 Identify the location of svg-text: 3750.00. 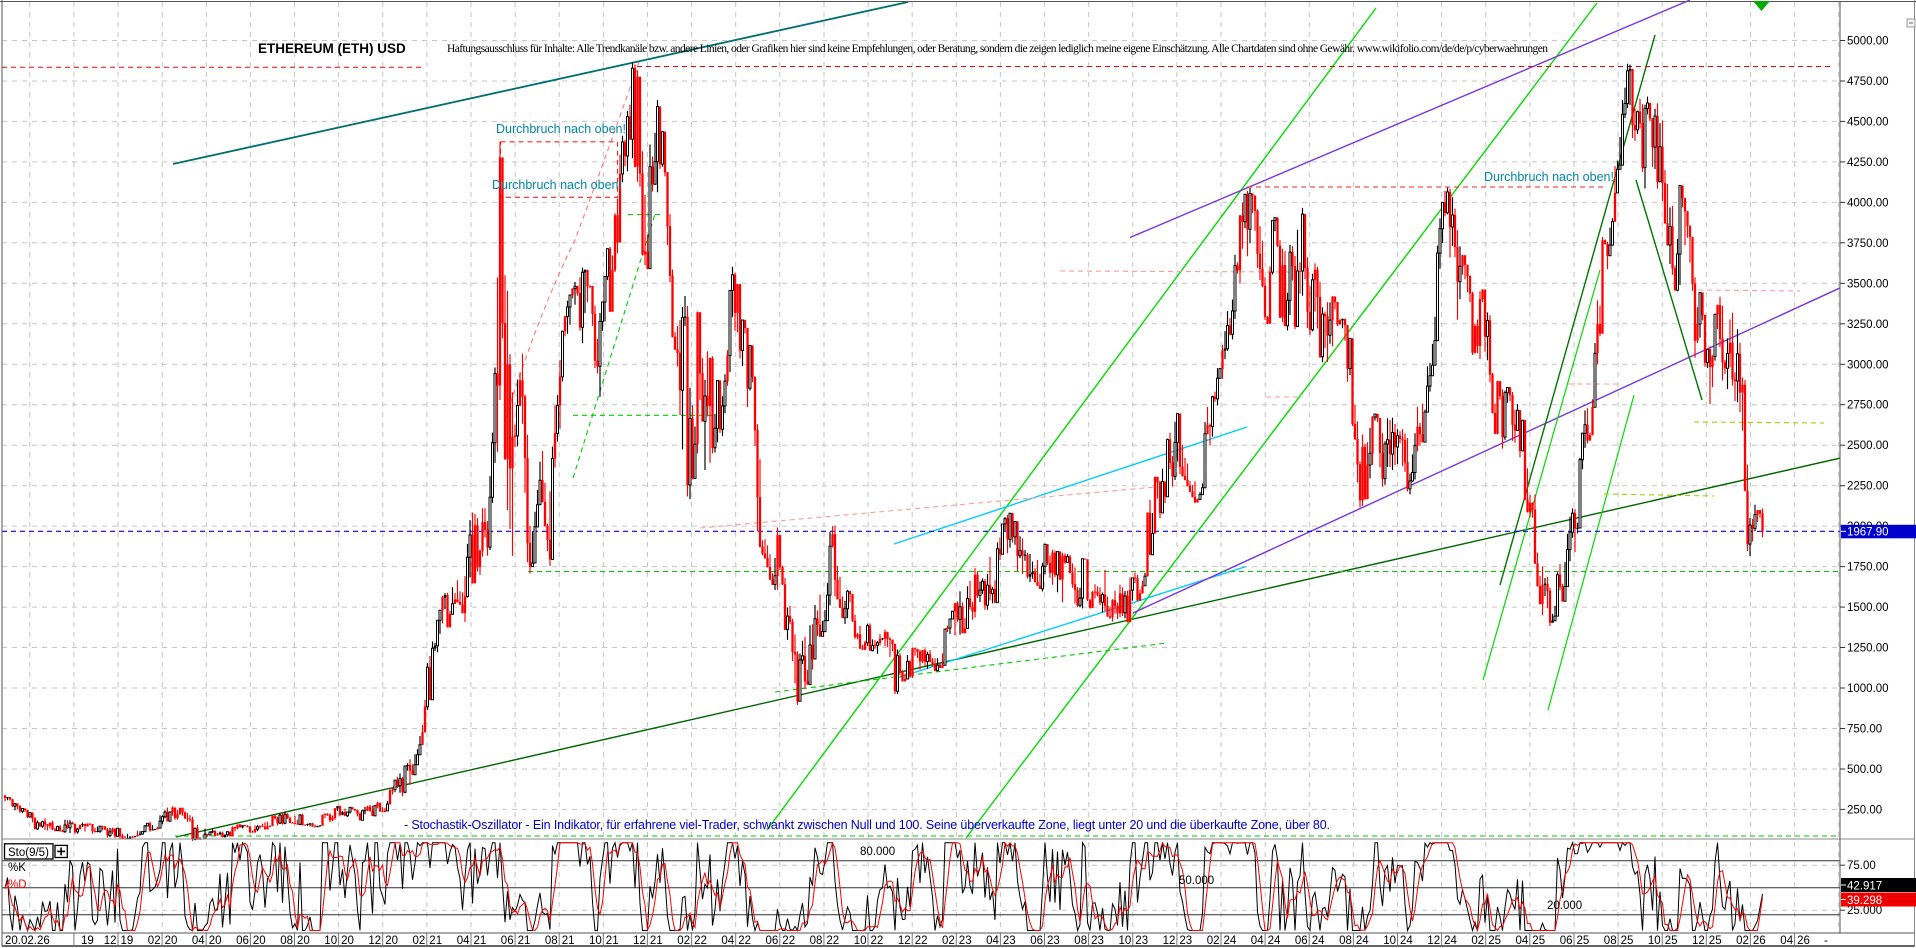
(1868, 244).